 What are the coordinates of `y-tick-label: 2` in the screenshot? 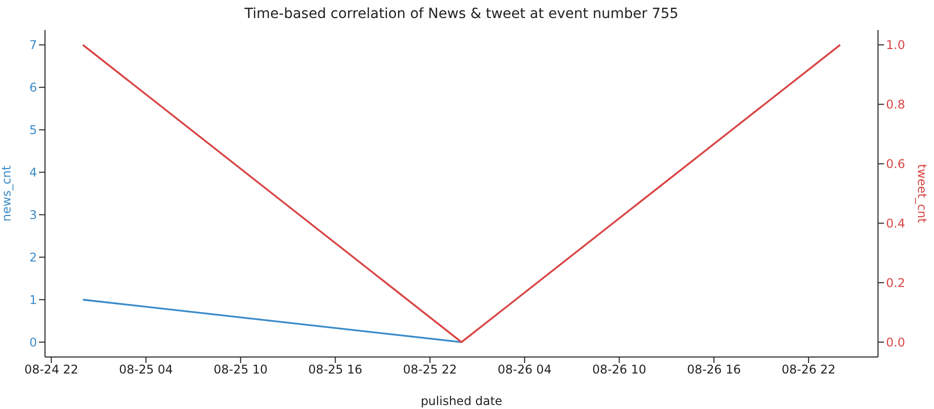 It's located at (33, 257).